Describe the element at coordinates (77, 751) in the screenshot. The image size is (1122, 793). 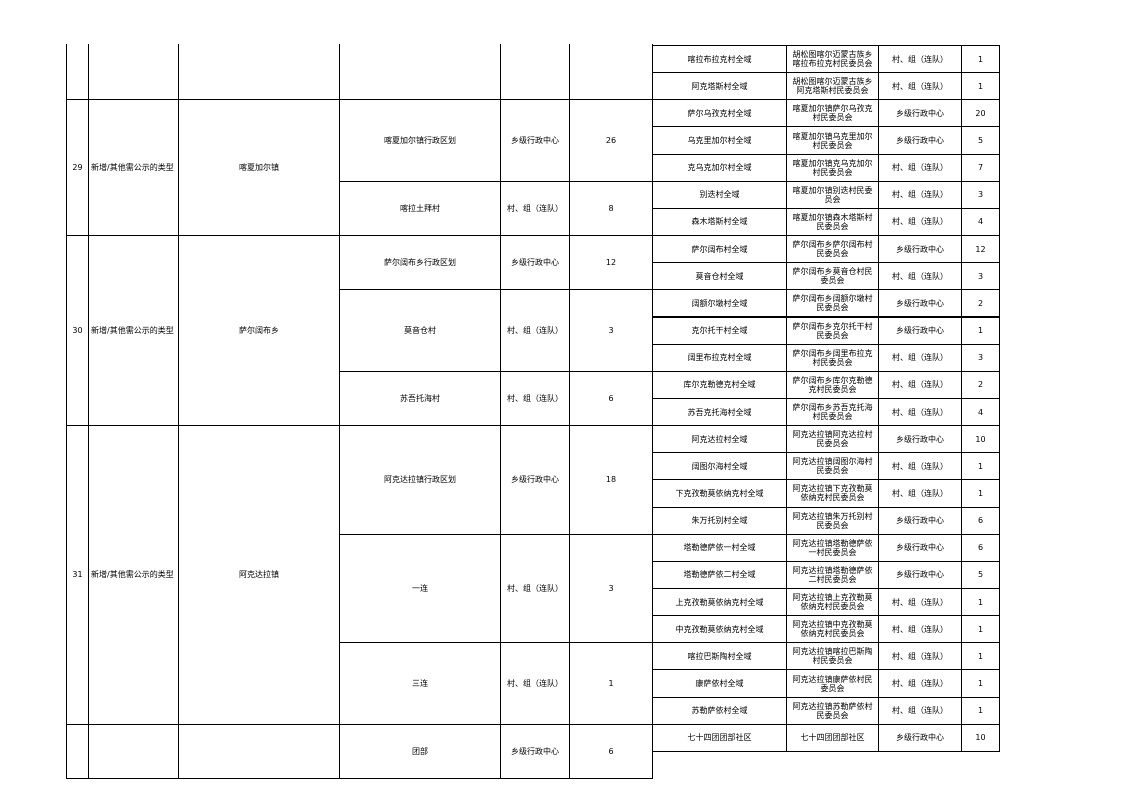
I see `row-number` at that location.